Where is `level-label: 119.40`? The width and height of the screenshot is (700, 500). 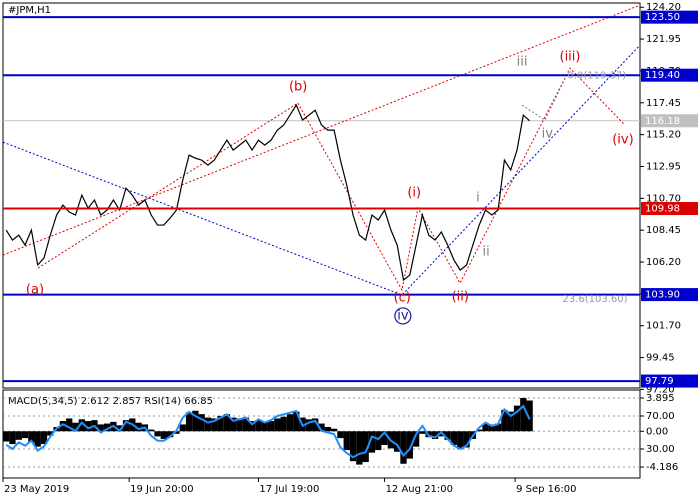
level-label: 119.40 is located at coordinates (662, 75).